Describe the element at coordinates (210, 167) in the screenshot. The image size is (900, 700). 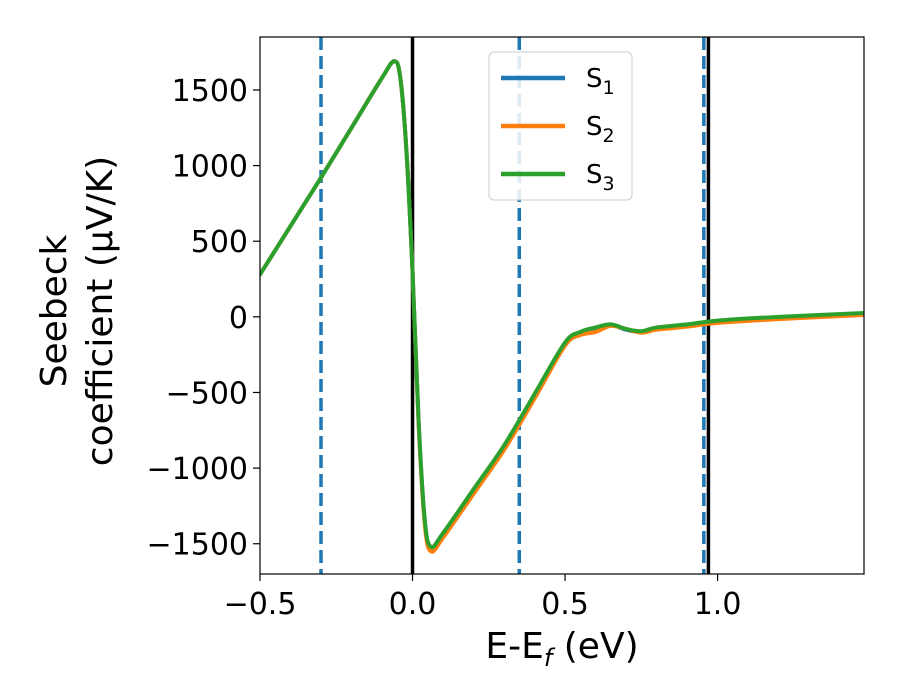
I see `y-tick-label: 1000` at that location.